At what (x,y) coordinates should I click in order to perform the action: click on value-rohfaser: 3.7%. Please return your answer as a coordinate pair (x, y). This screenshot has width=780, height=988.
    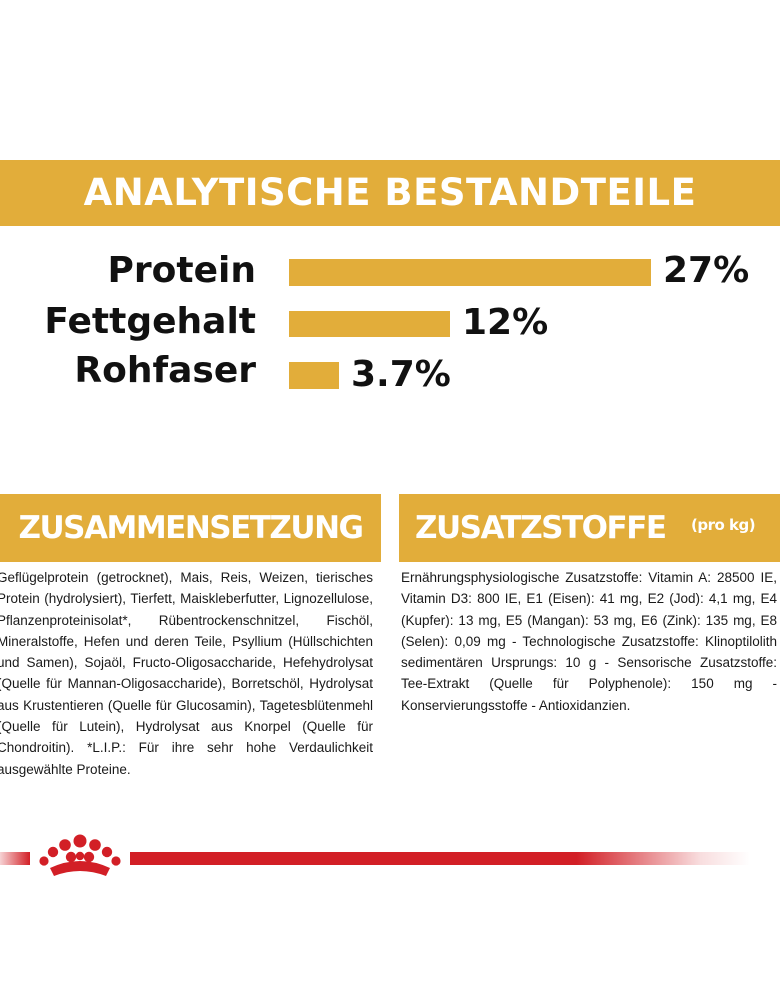
    Looking at the image, I should click on (401, 374).